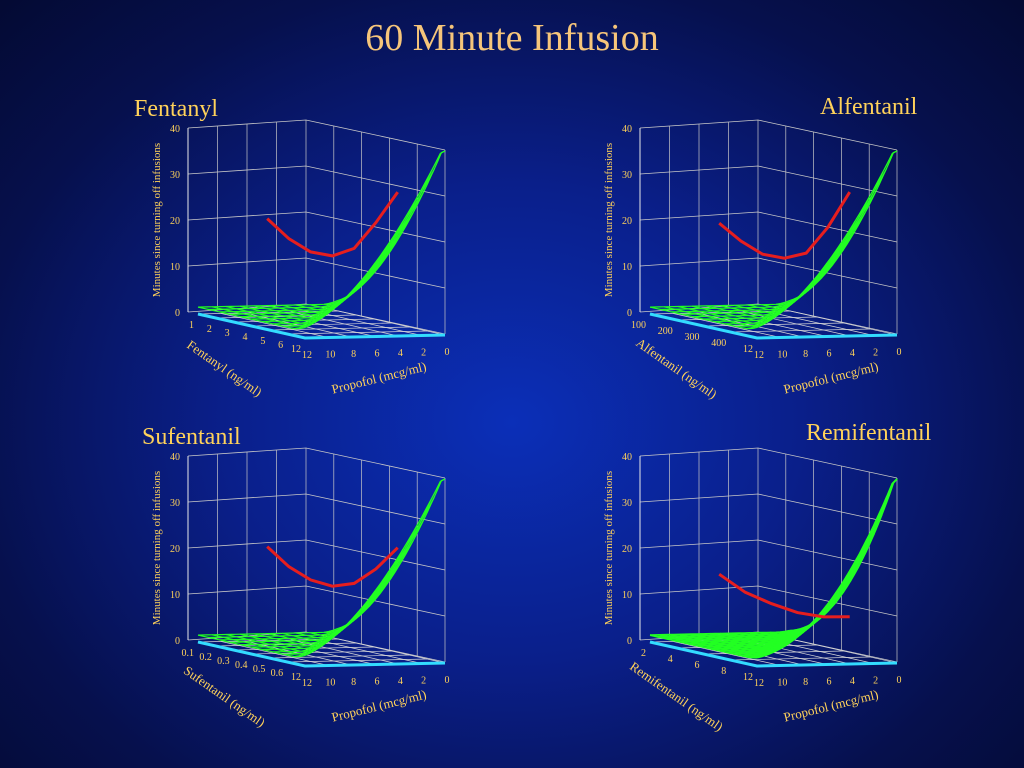  Describe the element at coordinates (245, 337) in the screenshot. I see `y-tick-label: 4` at that location.